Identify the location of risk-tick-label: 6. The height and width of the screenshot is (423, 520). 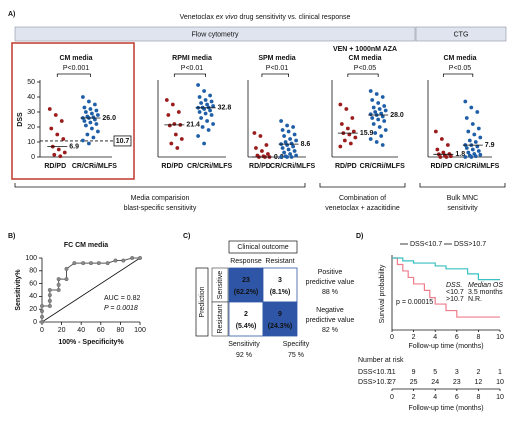
(457, 397).